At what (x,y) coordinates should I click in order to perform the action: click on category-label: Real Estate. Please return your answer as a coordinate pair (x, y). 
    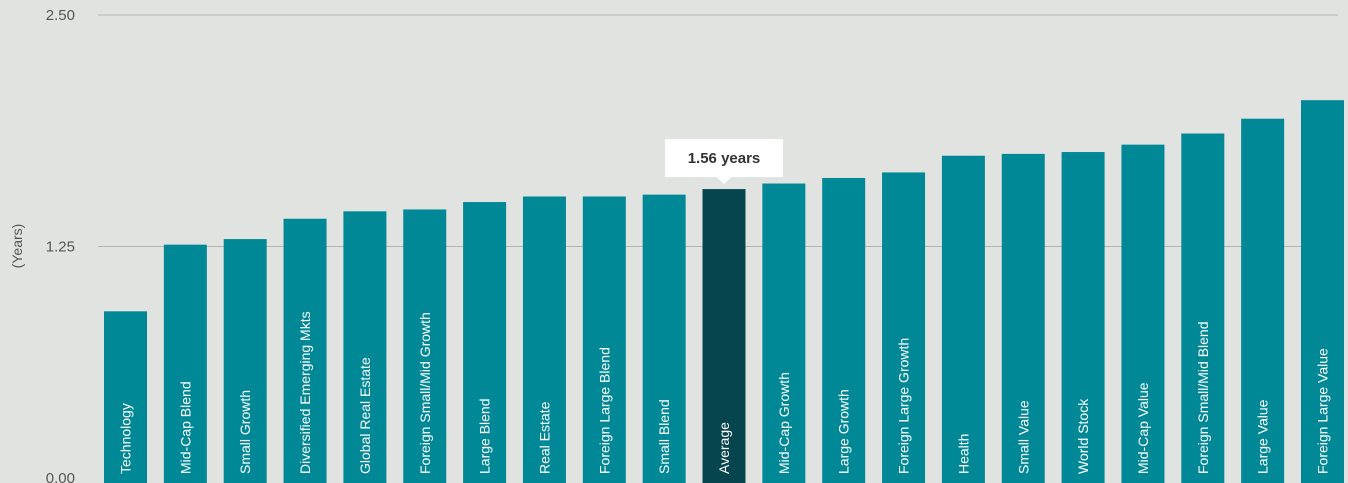
    Looking at the image, I should click on (544, 437).